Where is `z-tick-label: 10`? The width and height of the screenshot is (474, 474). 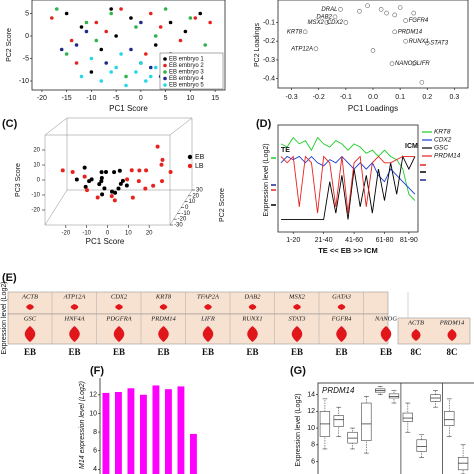
z-tick-label: 10 is located at coordinates (192, 202).